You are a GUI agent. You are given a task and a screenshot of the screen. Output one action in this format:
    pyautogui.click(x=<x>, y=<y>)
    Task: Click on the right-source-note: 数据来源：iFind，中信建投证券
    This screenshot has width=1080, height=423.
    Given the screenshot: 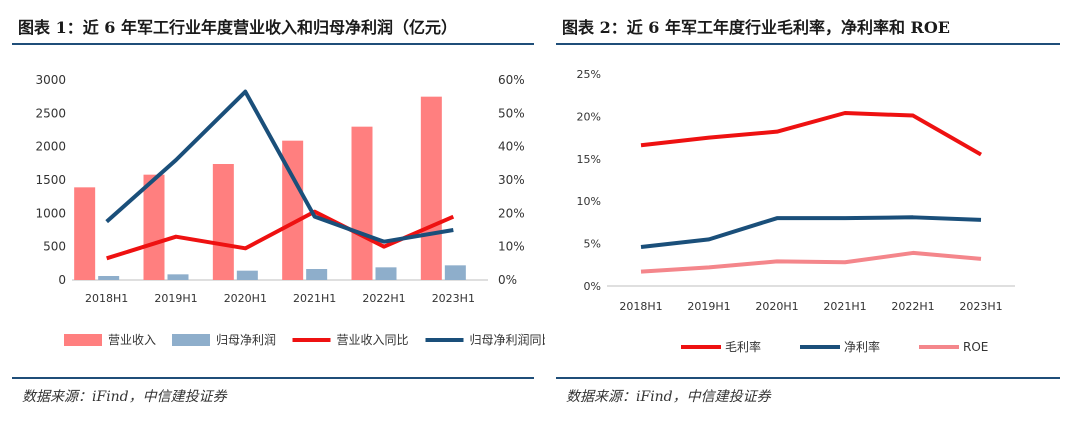 What is the action you would take?
    pyautogui.click(x=668, y=397)
    